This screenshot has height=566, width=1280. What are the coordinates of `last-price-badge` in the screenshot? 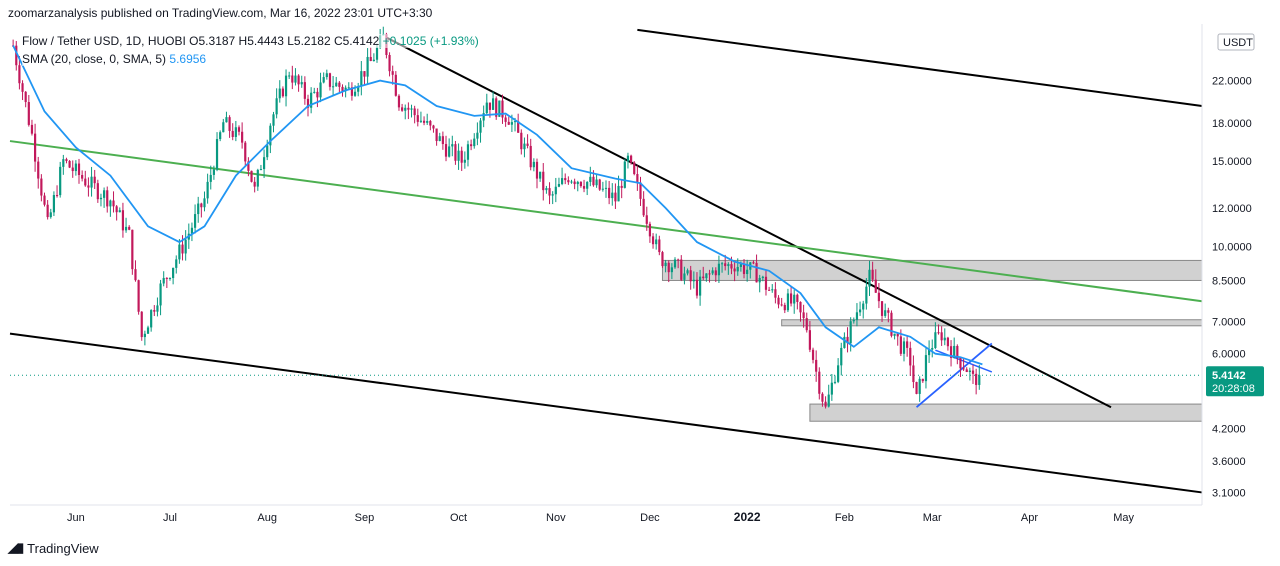 It's located at (1235, 381).